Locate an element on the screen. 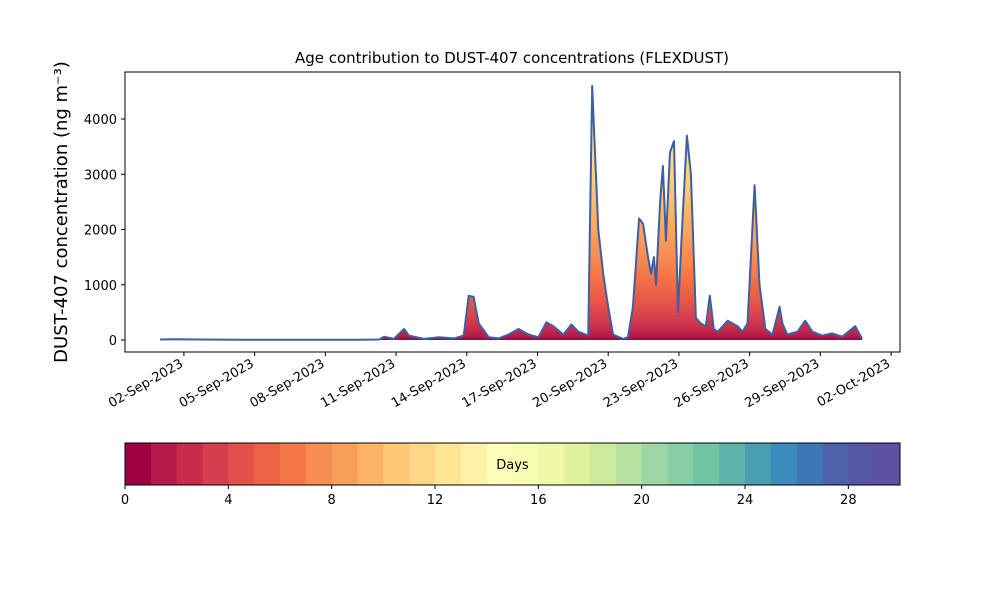 Image resolution: width=1000 pixels, height=600 pixels. colorbar-tick-label: 24 is located at coordinates (745, 500).